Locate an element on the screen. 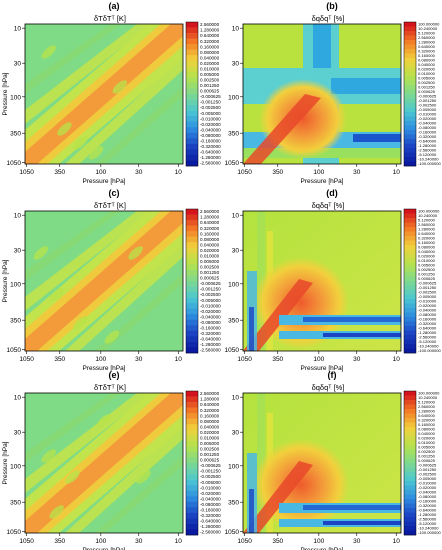  colorbar-tick-label: 0.005000 is located at coordinates (210, 74).